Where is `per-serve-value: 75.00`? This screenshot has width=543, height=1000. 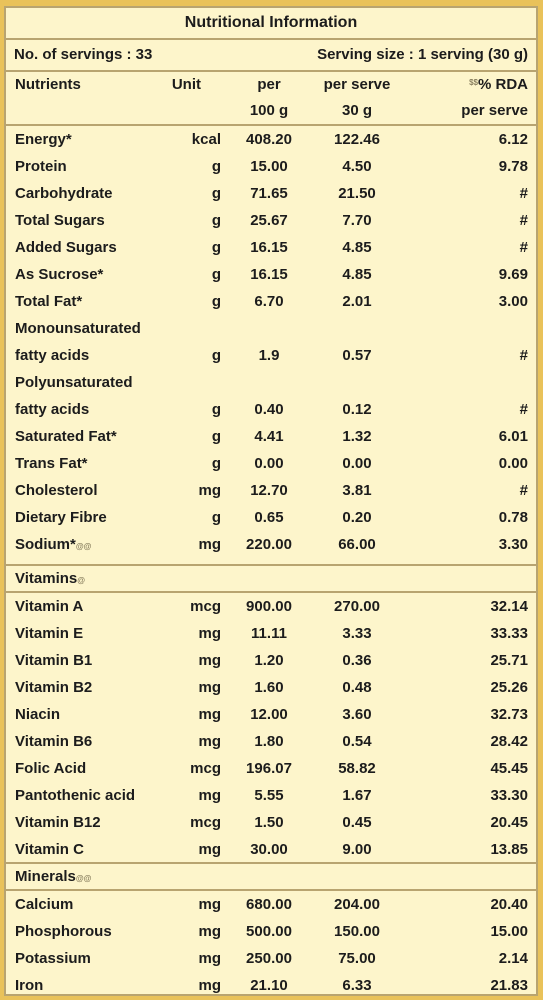
per-serve-value: 75.00 is located at coordinates (357, 958).